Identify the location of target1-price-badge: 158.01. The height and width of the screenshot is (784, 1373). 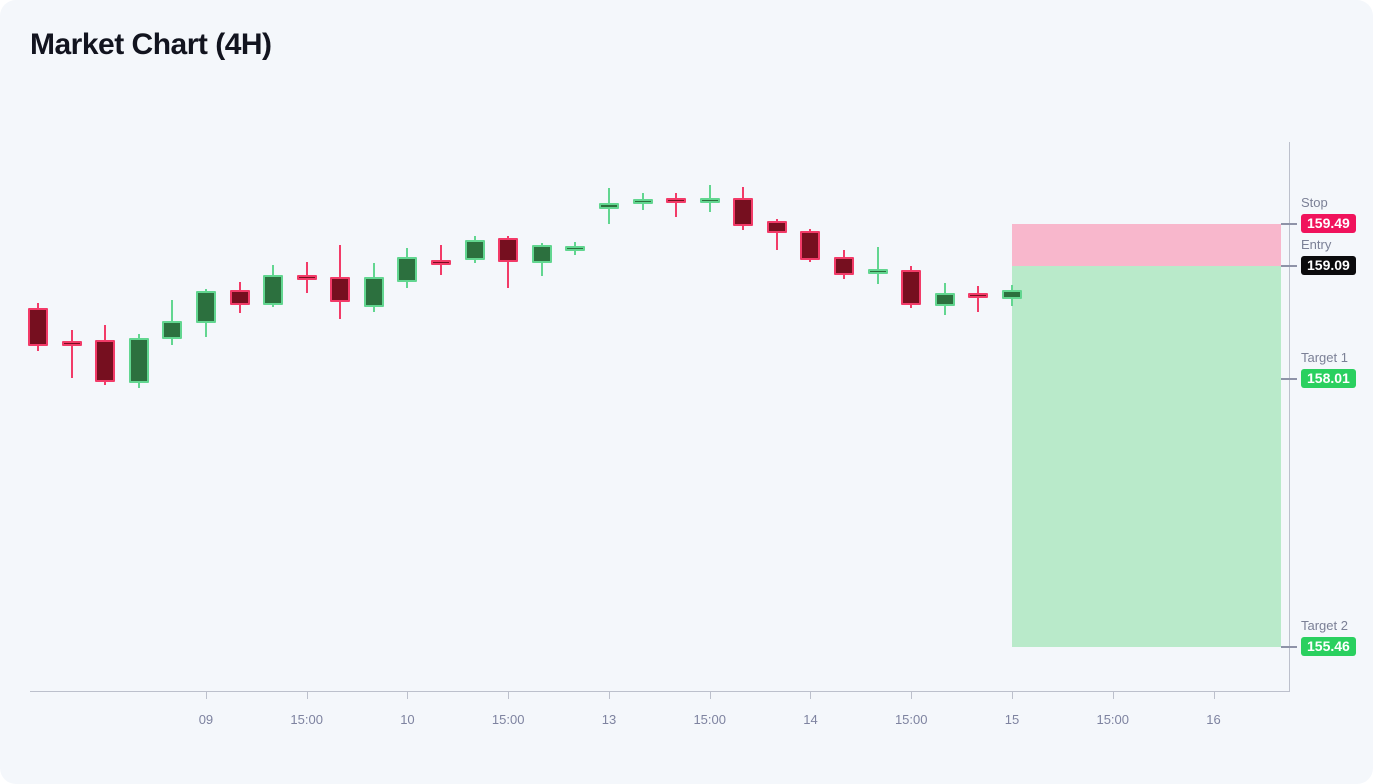
(1328, 379).